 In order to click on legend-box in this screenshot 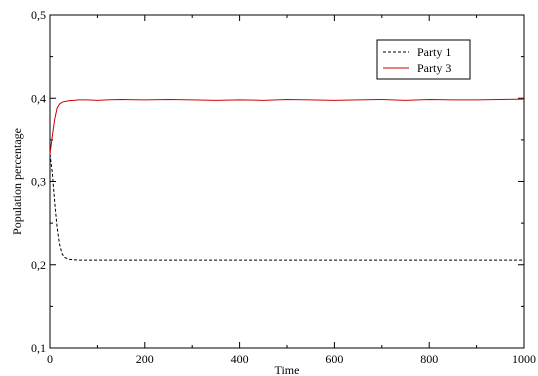, I will do `click(423, 59)`.